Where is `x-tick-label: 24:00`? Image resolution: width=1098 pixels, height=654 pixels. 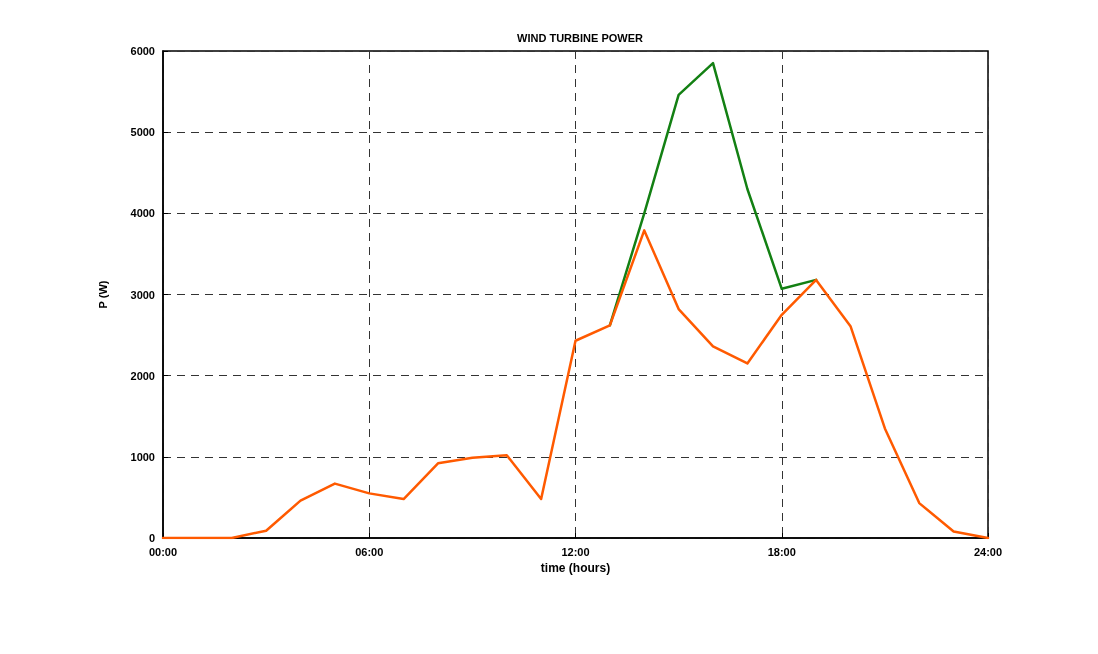 x-tick-label: 24:00 is located at coordinates (988, 551).